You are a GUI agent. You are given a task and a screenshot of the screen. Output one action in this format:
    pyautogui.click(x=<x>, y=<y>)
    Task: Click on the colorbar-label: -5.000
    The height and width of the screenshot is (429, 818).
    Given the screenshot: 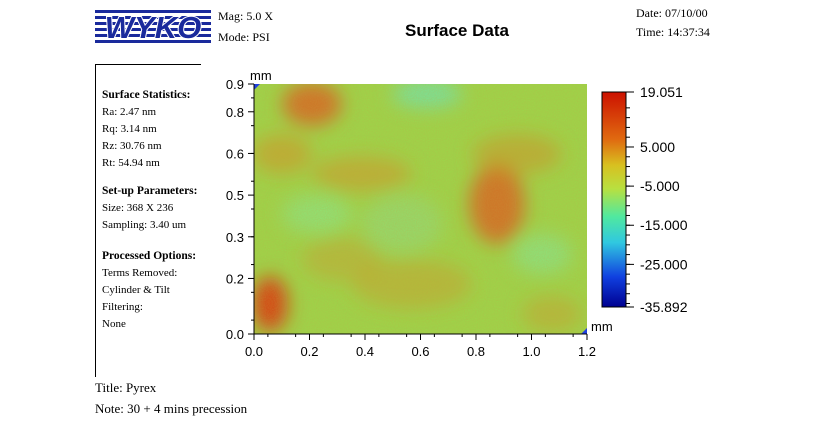 What is the action you would take?
    pyautogui.click(x=660, y=186)
    